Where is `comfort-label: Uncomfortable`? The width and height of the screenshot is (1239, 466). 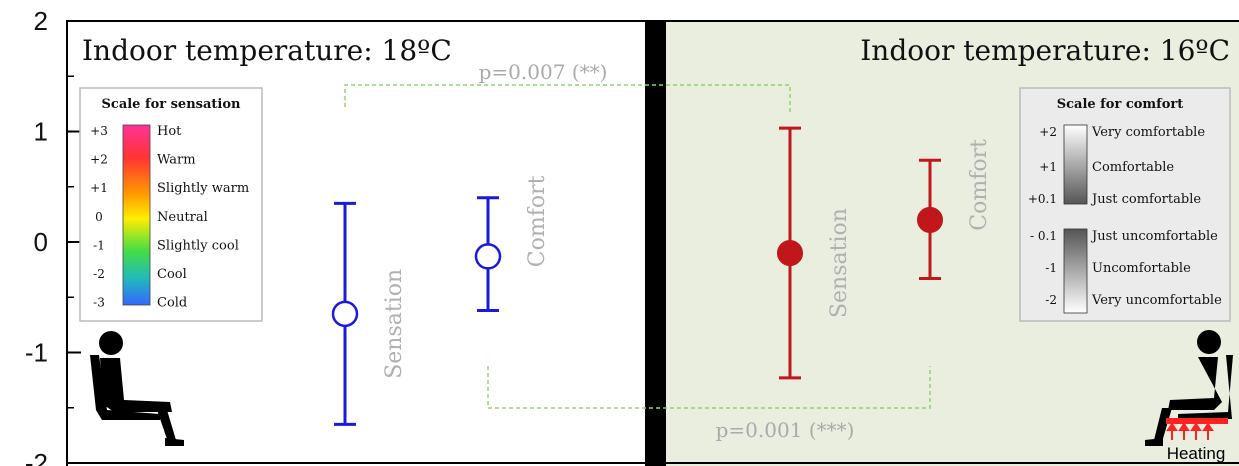 comfort-label: Uncomfortable is located at coordinates (1141, 268).